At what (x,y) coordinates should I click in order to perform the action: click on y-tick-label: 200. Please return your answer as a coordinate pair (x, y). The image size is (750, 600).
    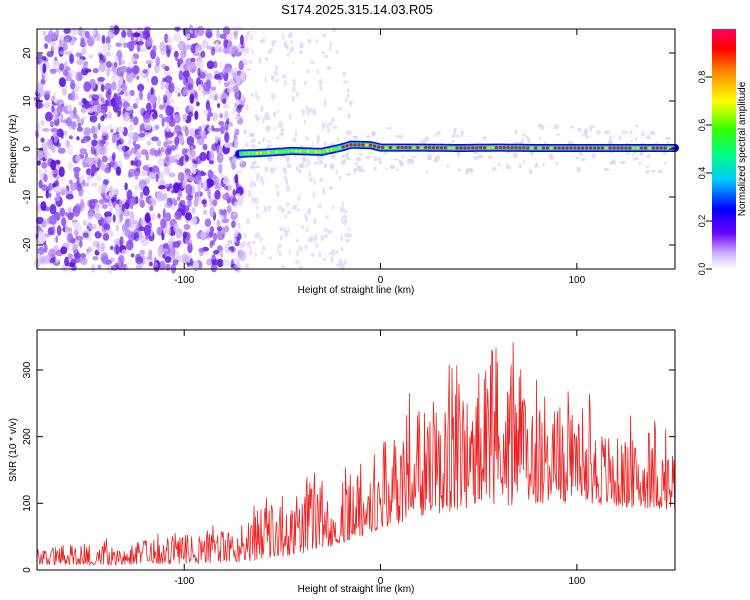
    Looking at the image, I should click on (27, 436).